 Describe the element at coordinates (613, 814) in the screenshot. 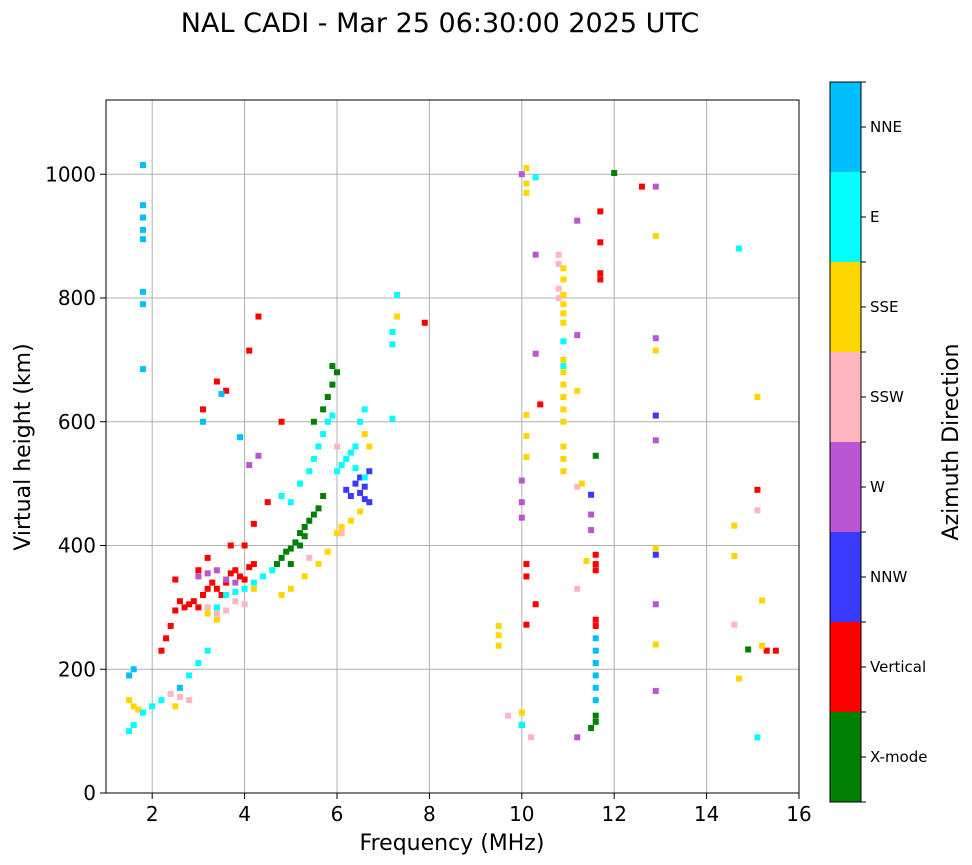

I see `x-tick-label: 12` at that location.